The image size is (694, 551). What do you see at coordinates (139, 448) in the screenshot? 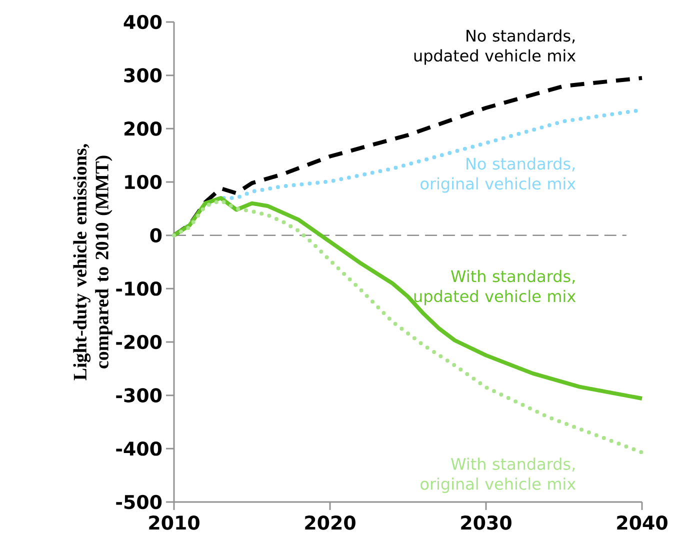
I see `y-tick-label: -400` at bounding box center [139, 448].